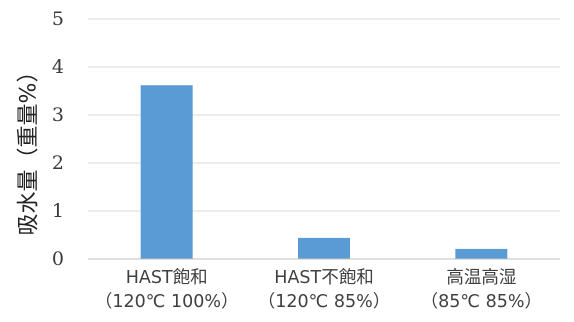 The height and width of the screenshot is (322, 574). I want to click on y-tick-label: 2, so click(58, 163).